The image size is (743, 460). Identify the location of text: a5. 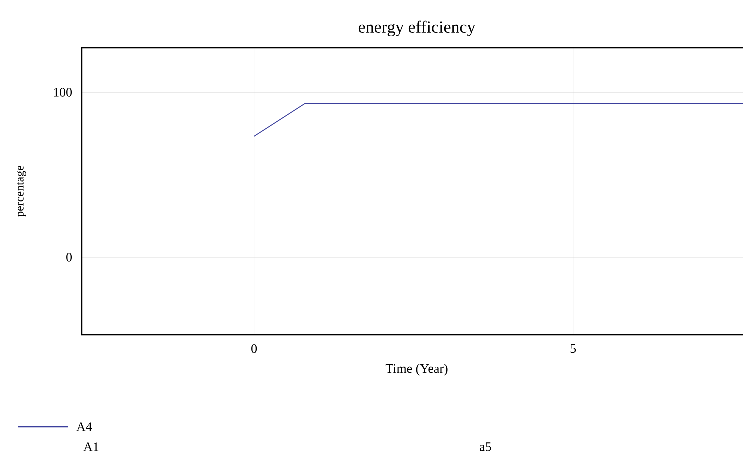
(486, 447).